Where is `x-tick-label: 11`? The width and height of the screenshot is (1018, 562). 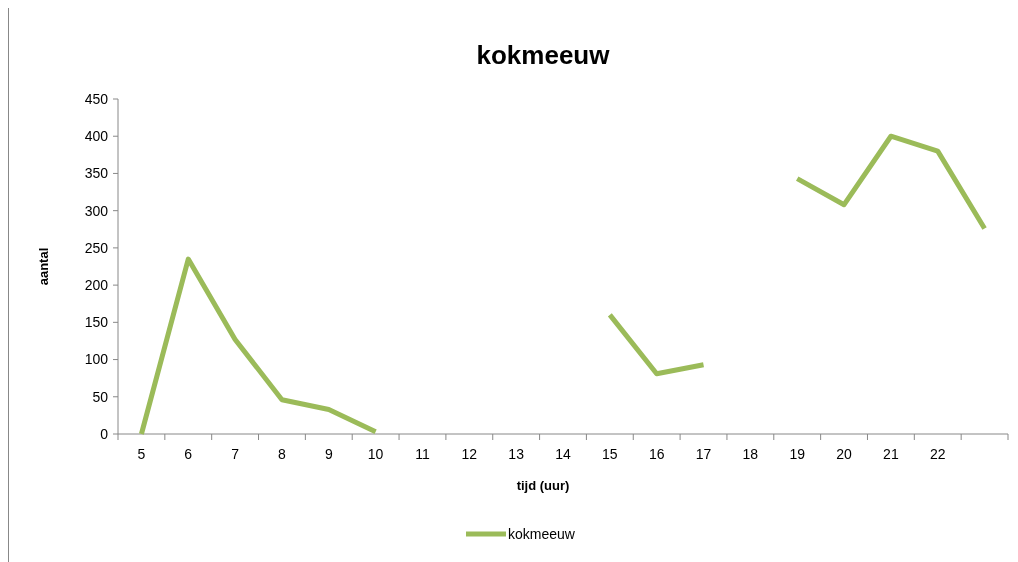 x-tick-label: 11 is located at coordinates (422, 454).